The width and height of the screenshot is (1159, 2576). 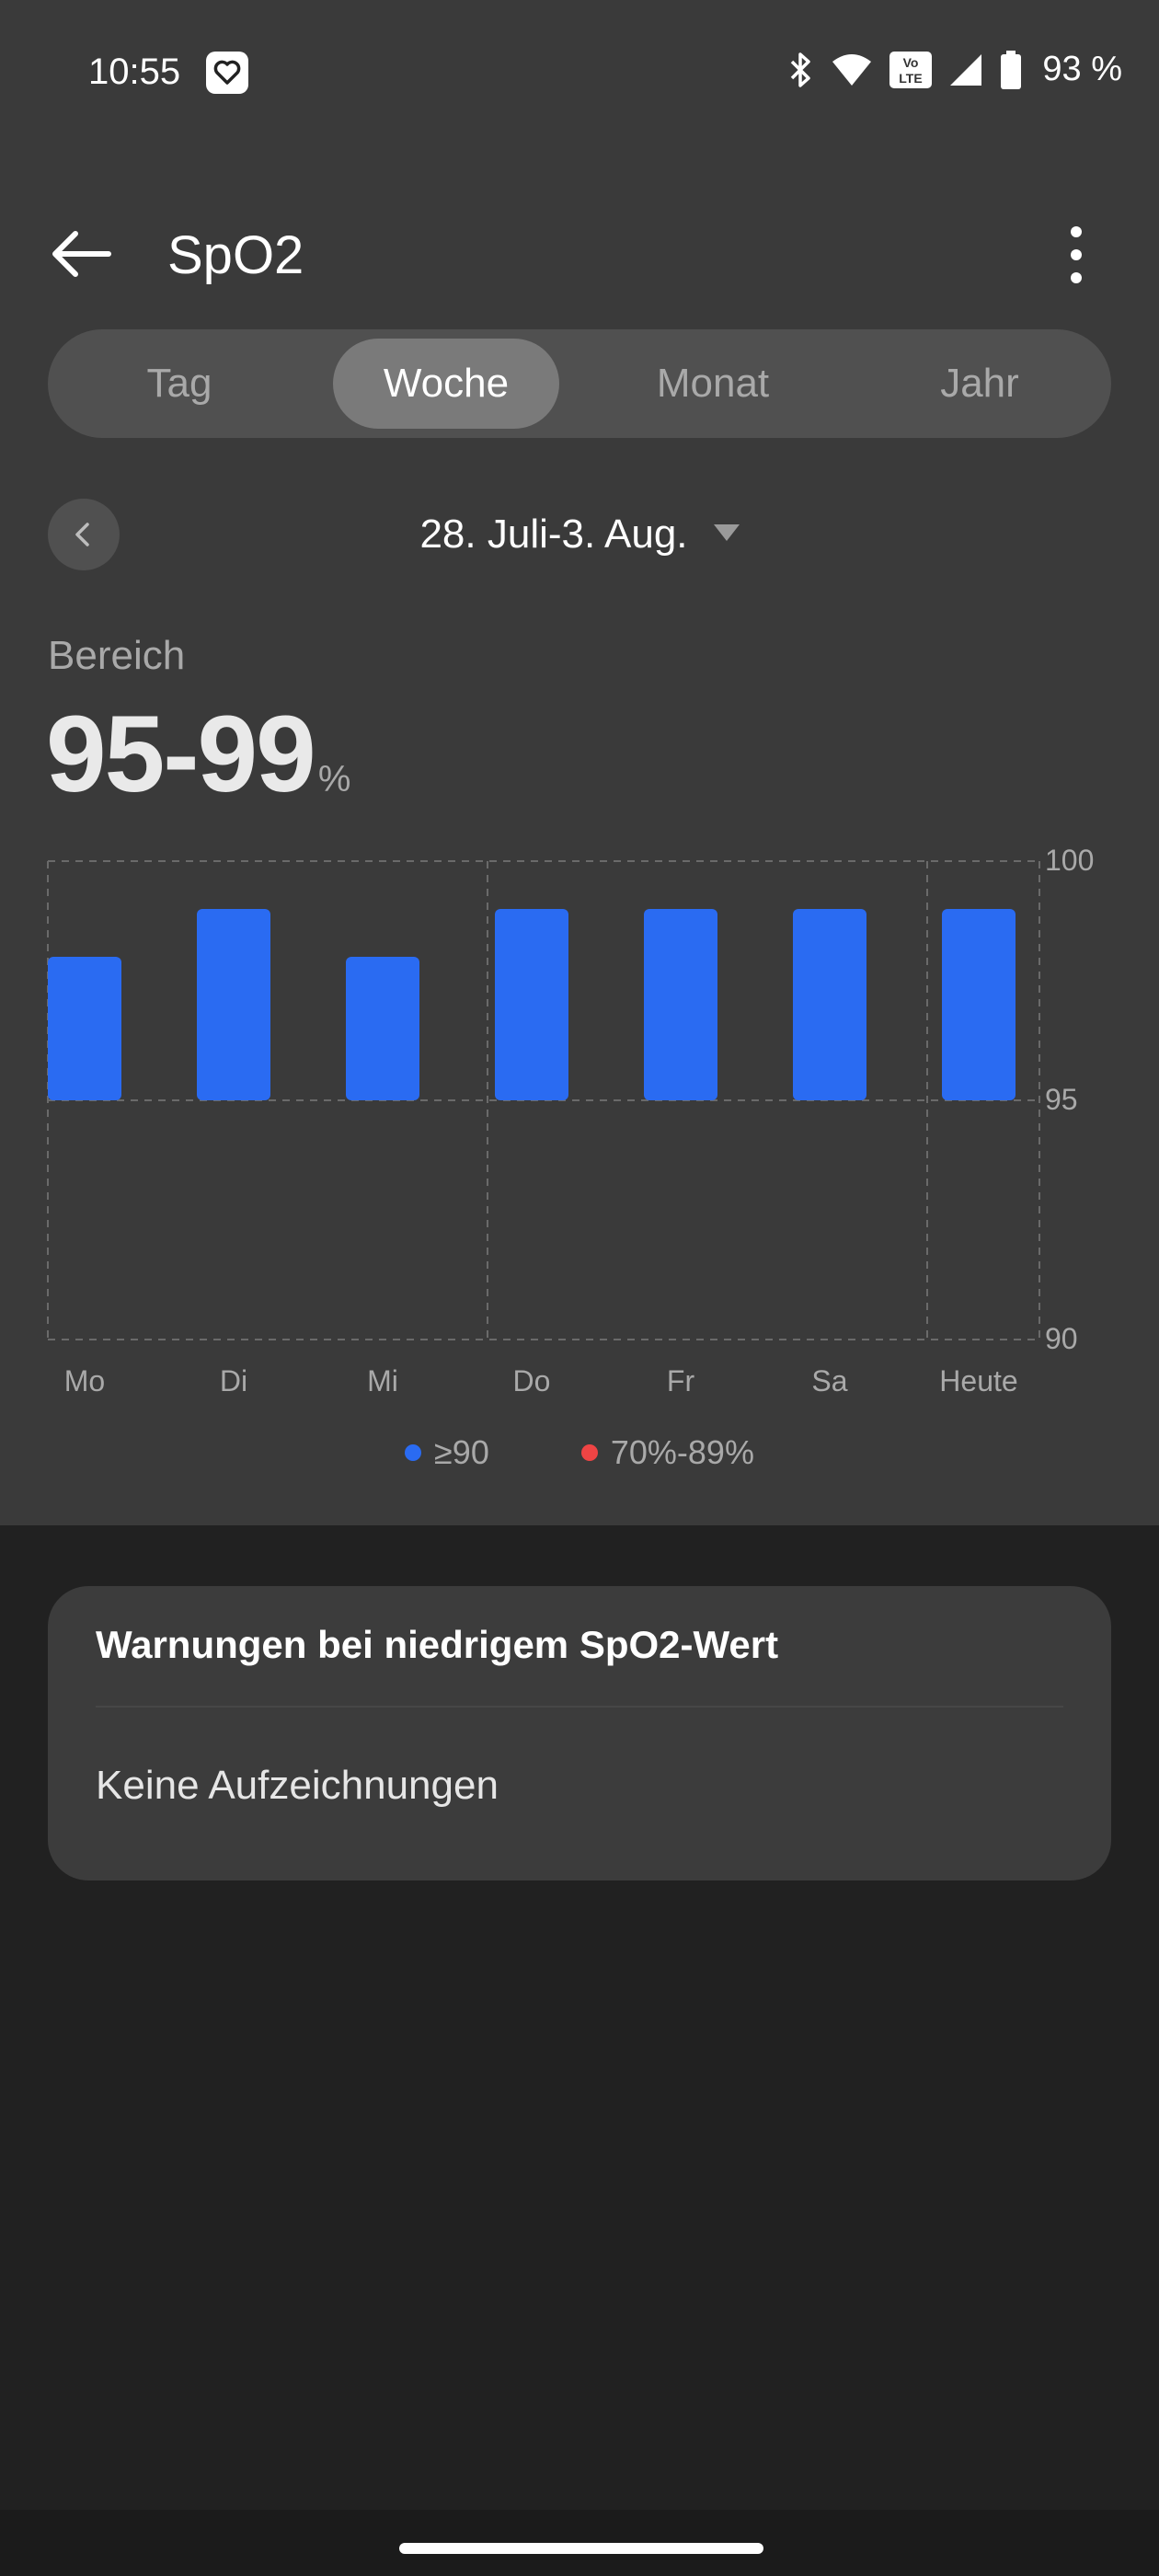 I want to click on date-range-label: 28. Juli-3. Aug., so click(x=553, y=534).